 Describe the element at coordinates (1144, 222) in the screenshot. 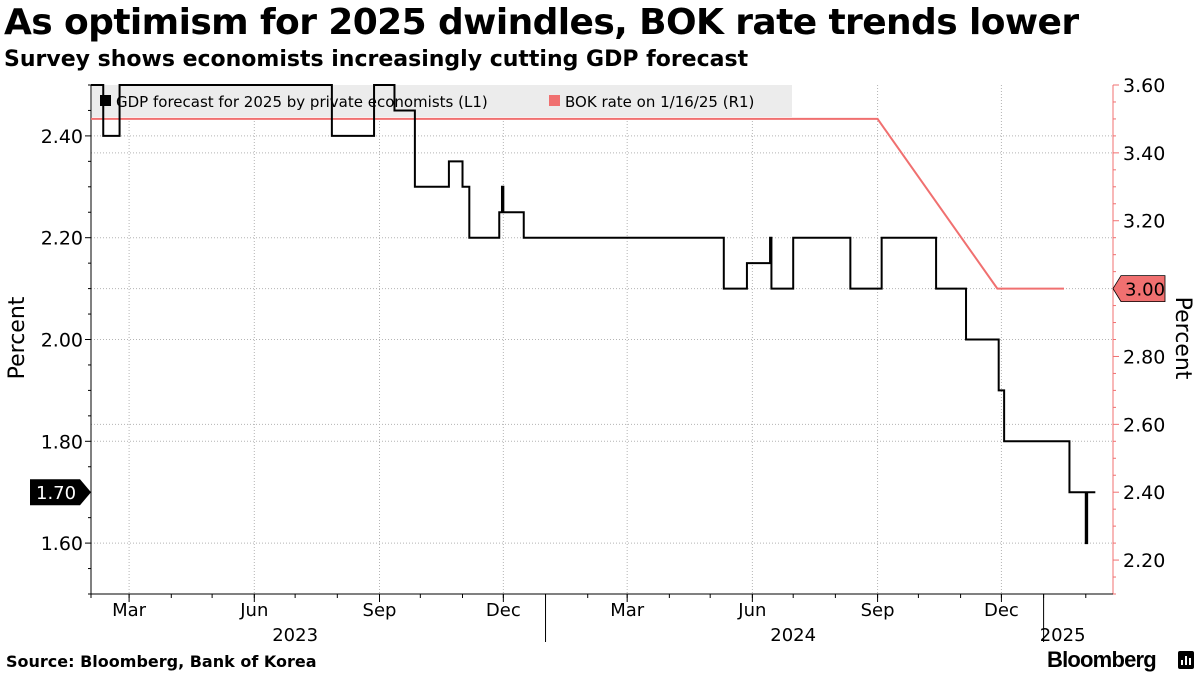

I see `right-tick-label: 3.20` at that location.